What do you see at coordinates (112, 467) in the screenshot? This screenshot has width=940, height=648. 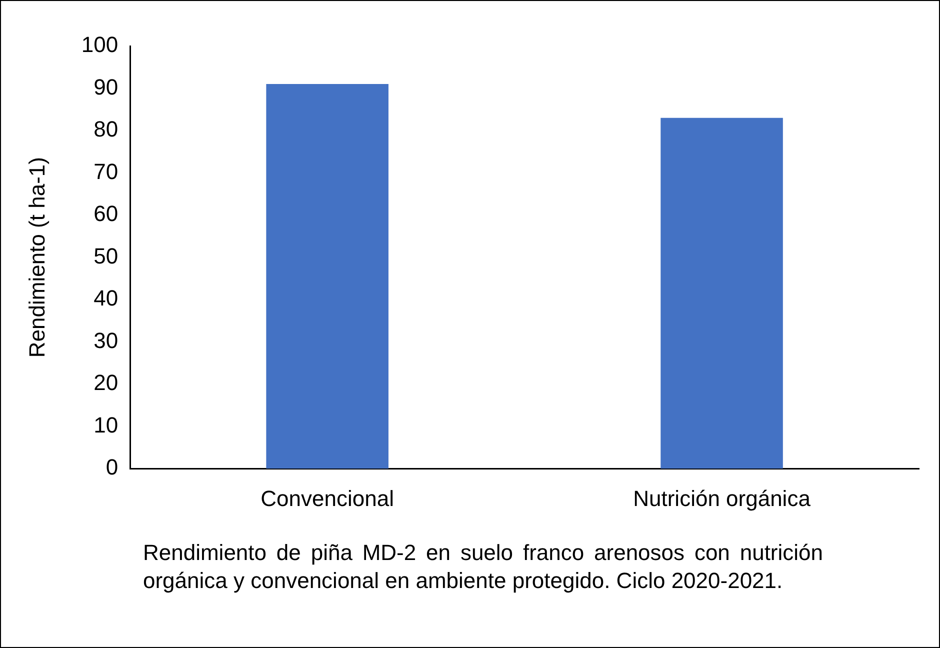 I see `y-tick-label: 0` at bounding box center [112, 467].